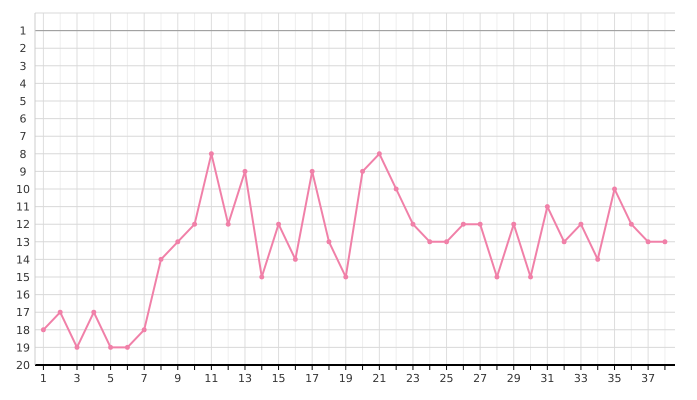 This screenshot has height=400, width=697. I want to click on x-tick-label: 19, so click(345, 378).